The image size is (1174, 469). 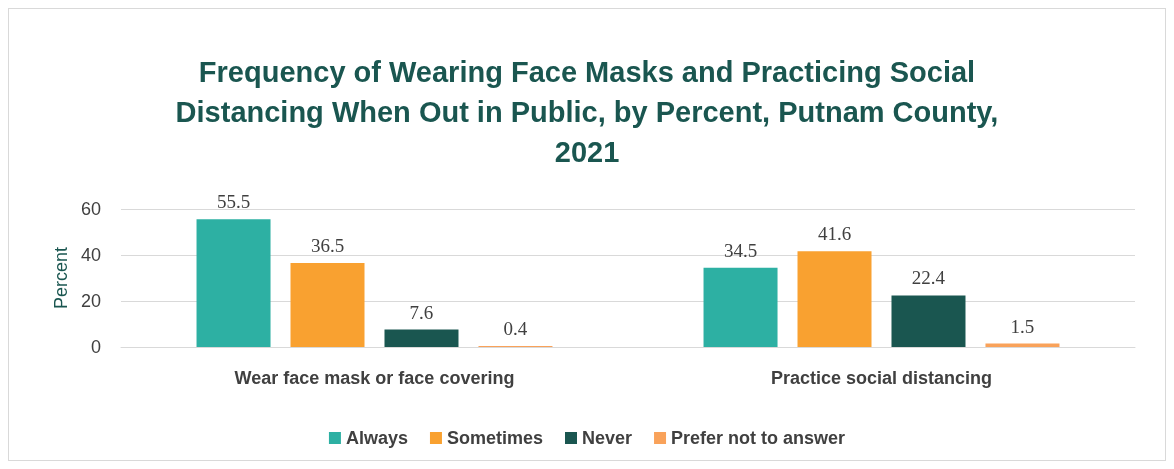 I want to click on legend-label: Always, so click(x=376, y=438).